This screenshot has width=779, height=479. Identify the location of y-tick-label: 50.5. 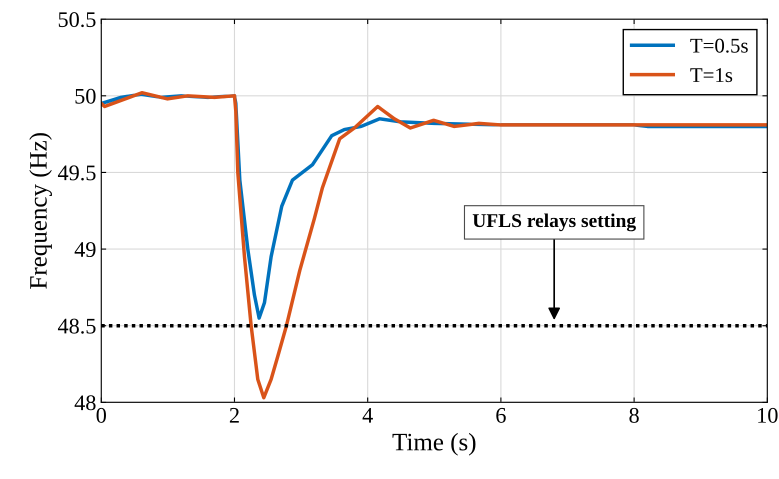
(77, 20).